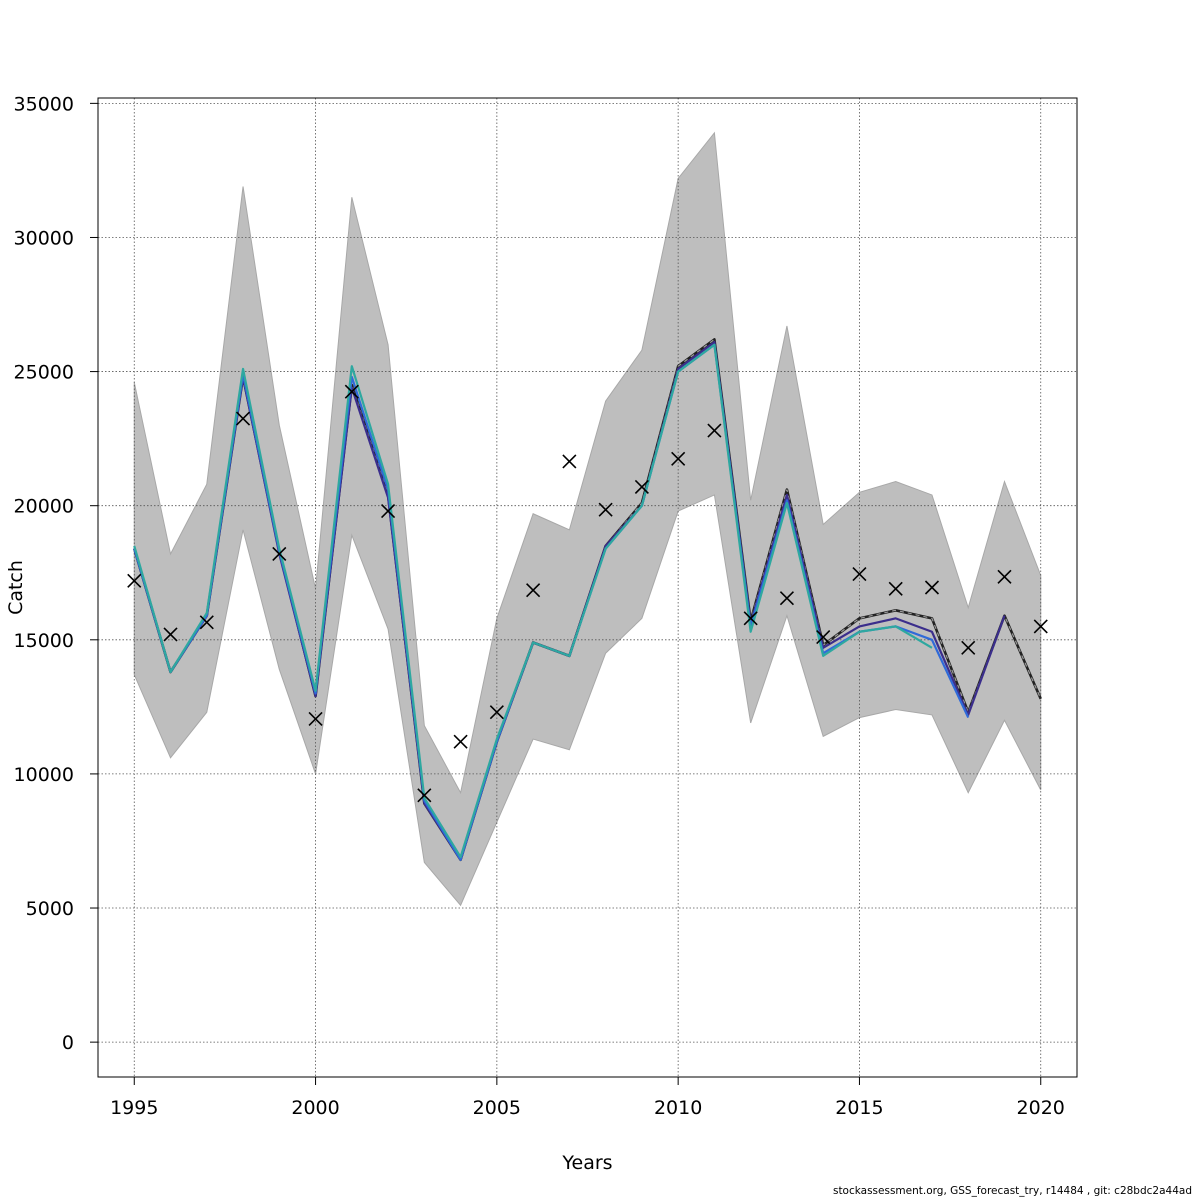 This screenshot has width=1200, height=1204. I want to click on observed-point-2016, so click(895, 588).